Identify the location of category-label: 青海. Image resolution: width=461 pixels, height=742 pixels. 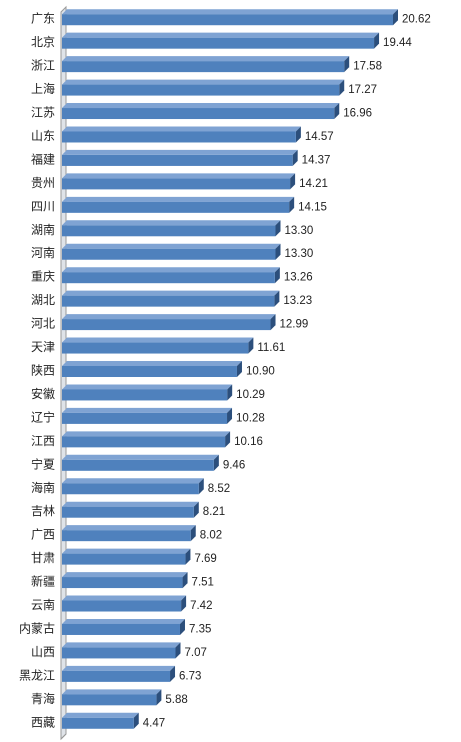
(43, 698).